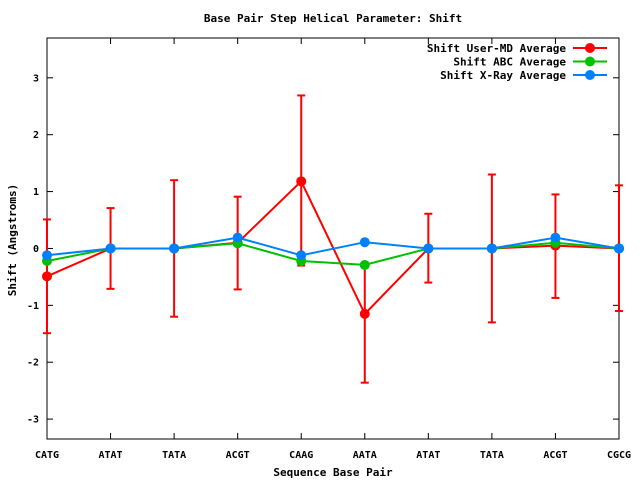 The width and height of the screenshot is (640, 480). I want to click on y-tick-label: 2, so click(36, 135).